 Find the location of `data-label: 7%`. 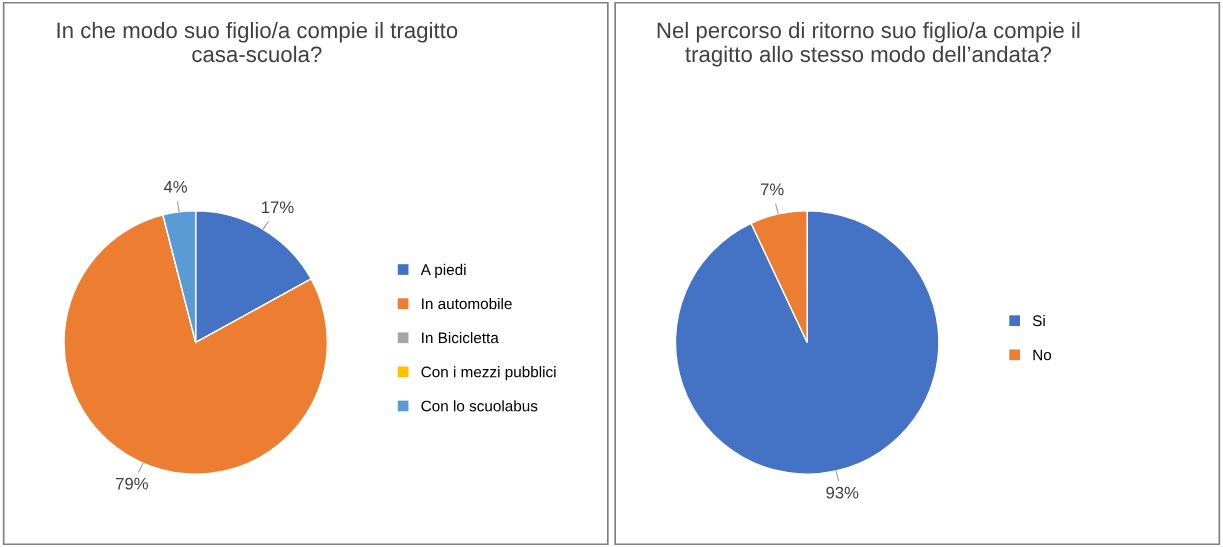

data-label: 7% is located at coordinates (772, 189).